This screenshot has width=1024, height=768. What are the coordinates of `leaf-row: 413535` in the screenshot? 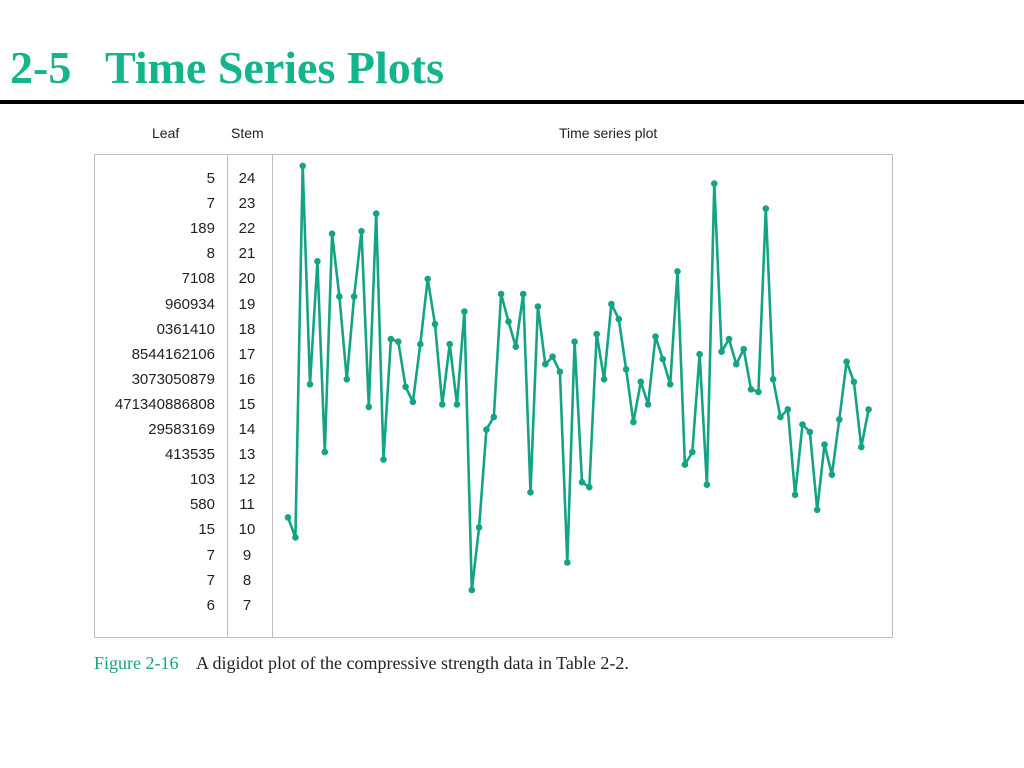 It's located at (189, 455).